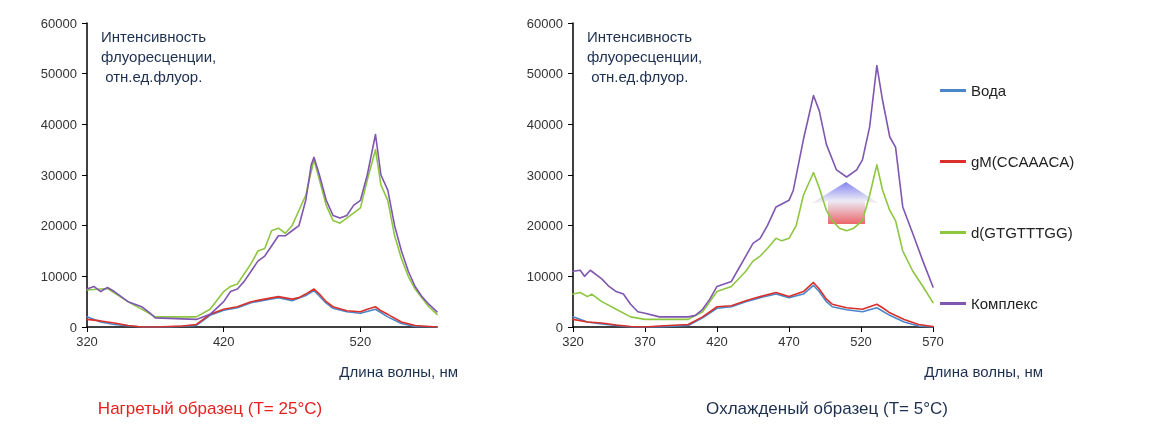 This screenshot has height=438, width=1175. I want to click on x-tick-label: 370, so click(645, 341).